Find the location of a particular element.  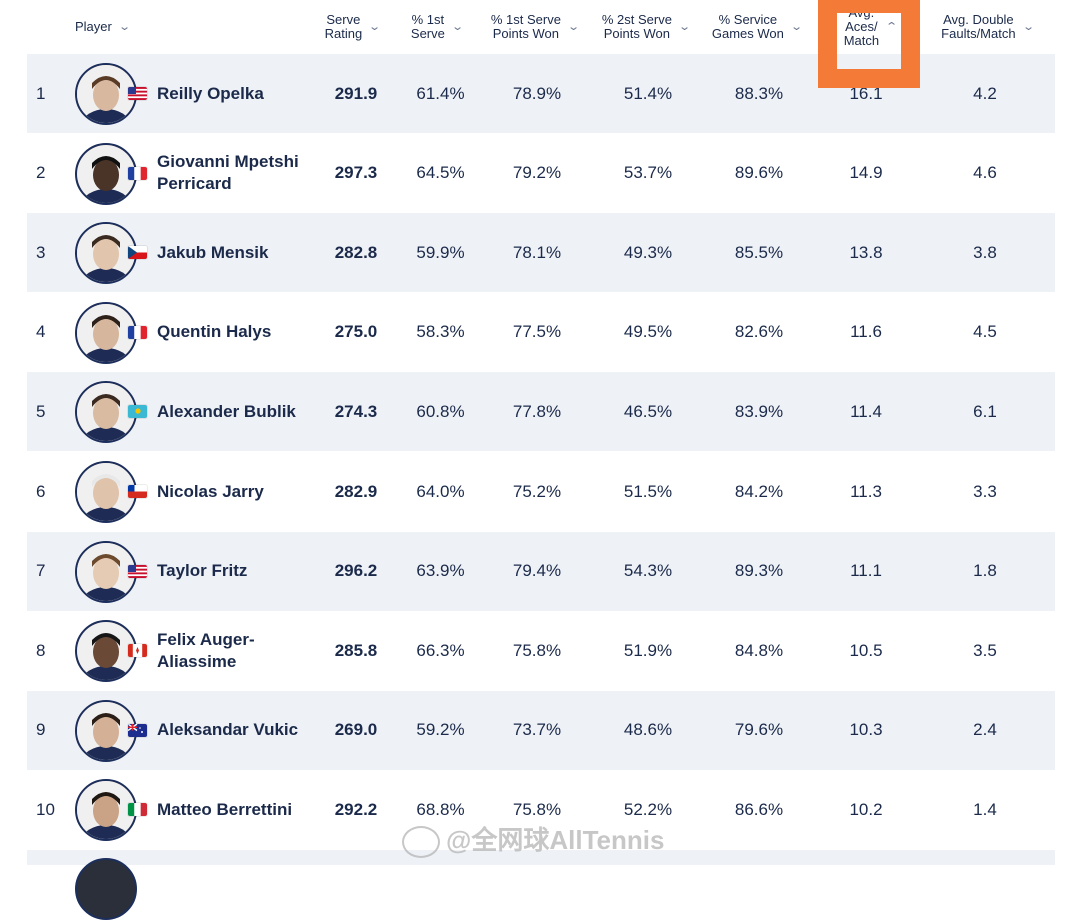

first-serve-cell: 64.5% is located at coordinates (440, 173).